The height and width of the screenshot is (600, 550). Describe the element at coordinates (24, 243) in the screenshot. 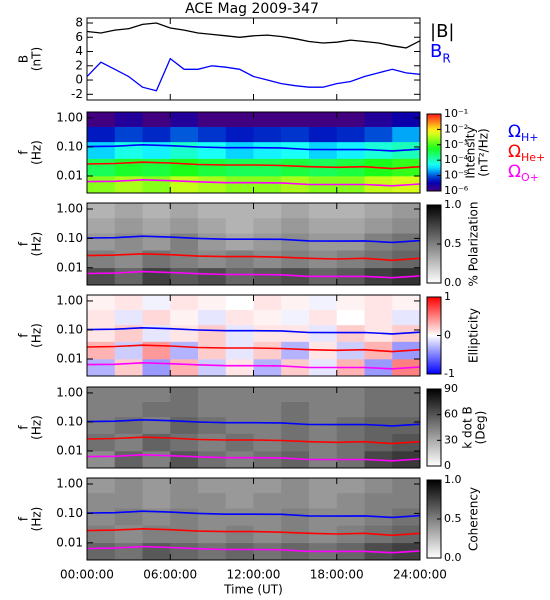

I see `y-axis-label: f` at that location.